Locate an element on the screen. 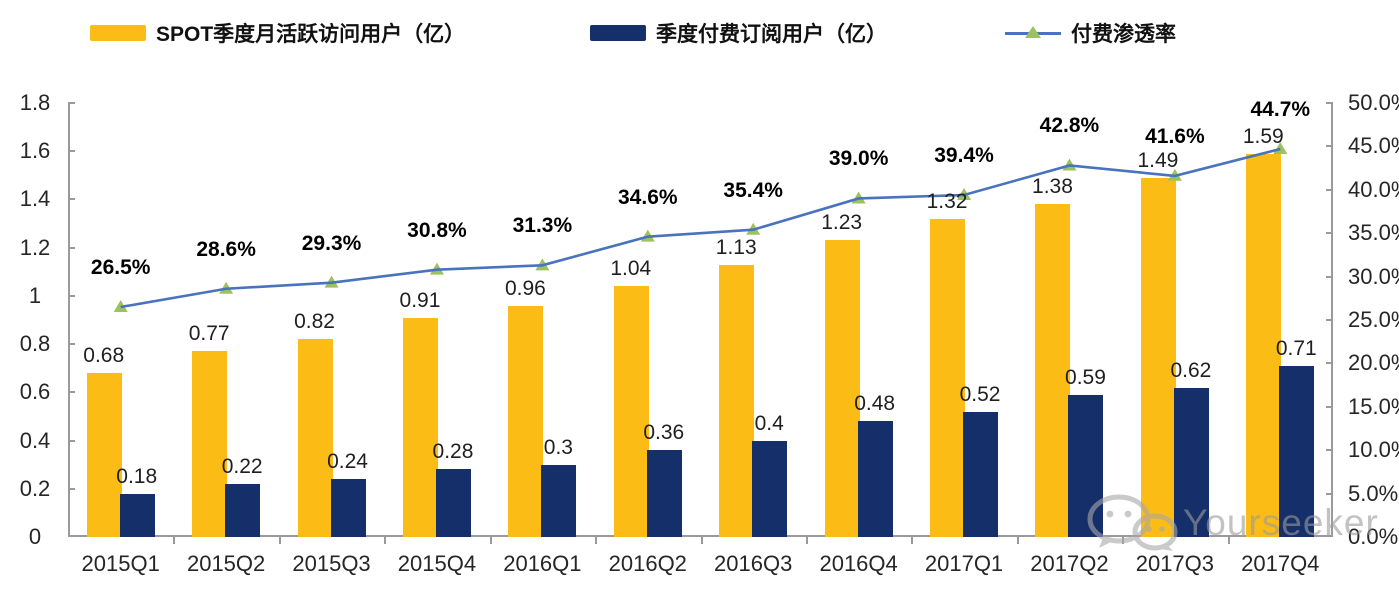 The image size is (1399, 596). right-axis-tick-label: 15.0% is located at coordinates (1373, 406).